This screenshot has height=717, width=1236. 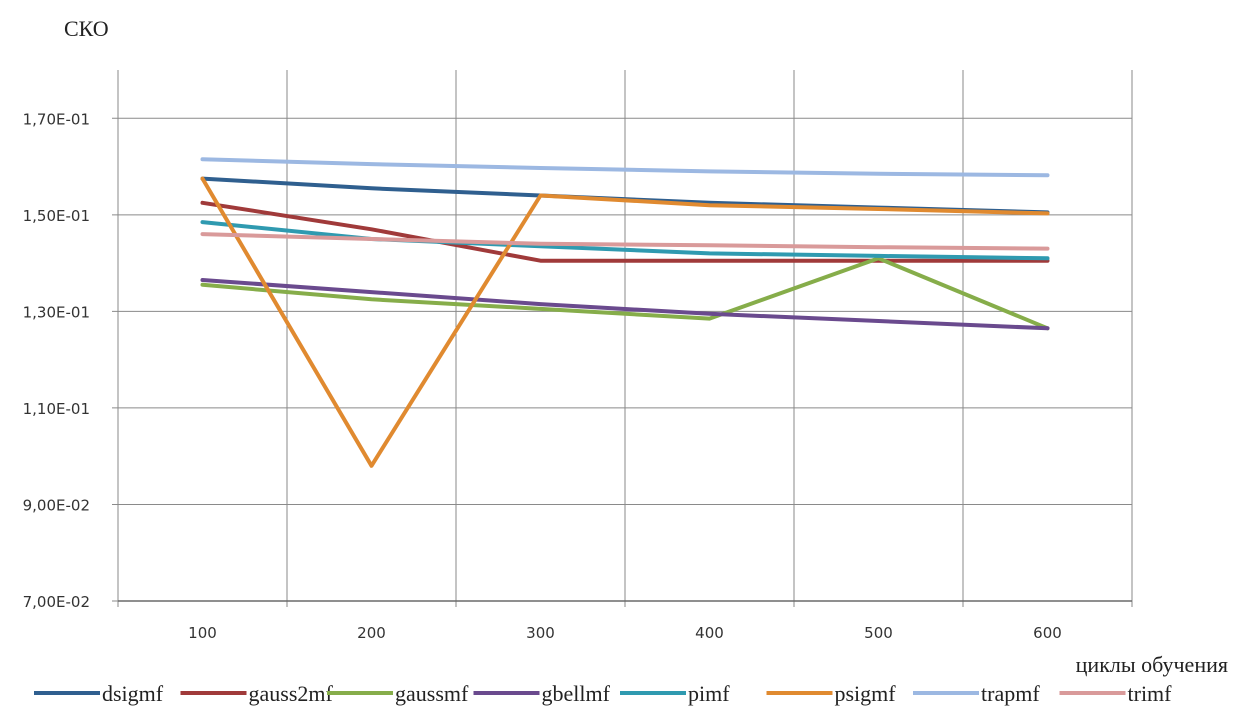 I want to click on legend-label-psigmf: psigmf, so click(x=866, y=693).